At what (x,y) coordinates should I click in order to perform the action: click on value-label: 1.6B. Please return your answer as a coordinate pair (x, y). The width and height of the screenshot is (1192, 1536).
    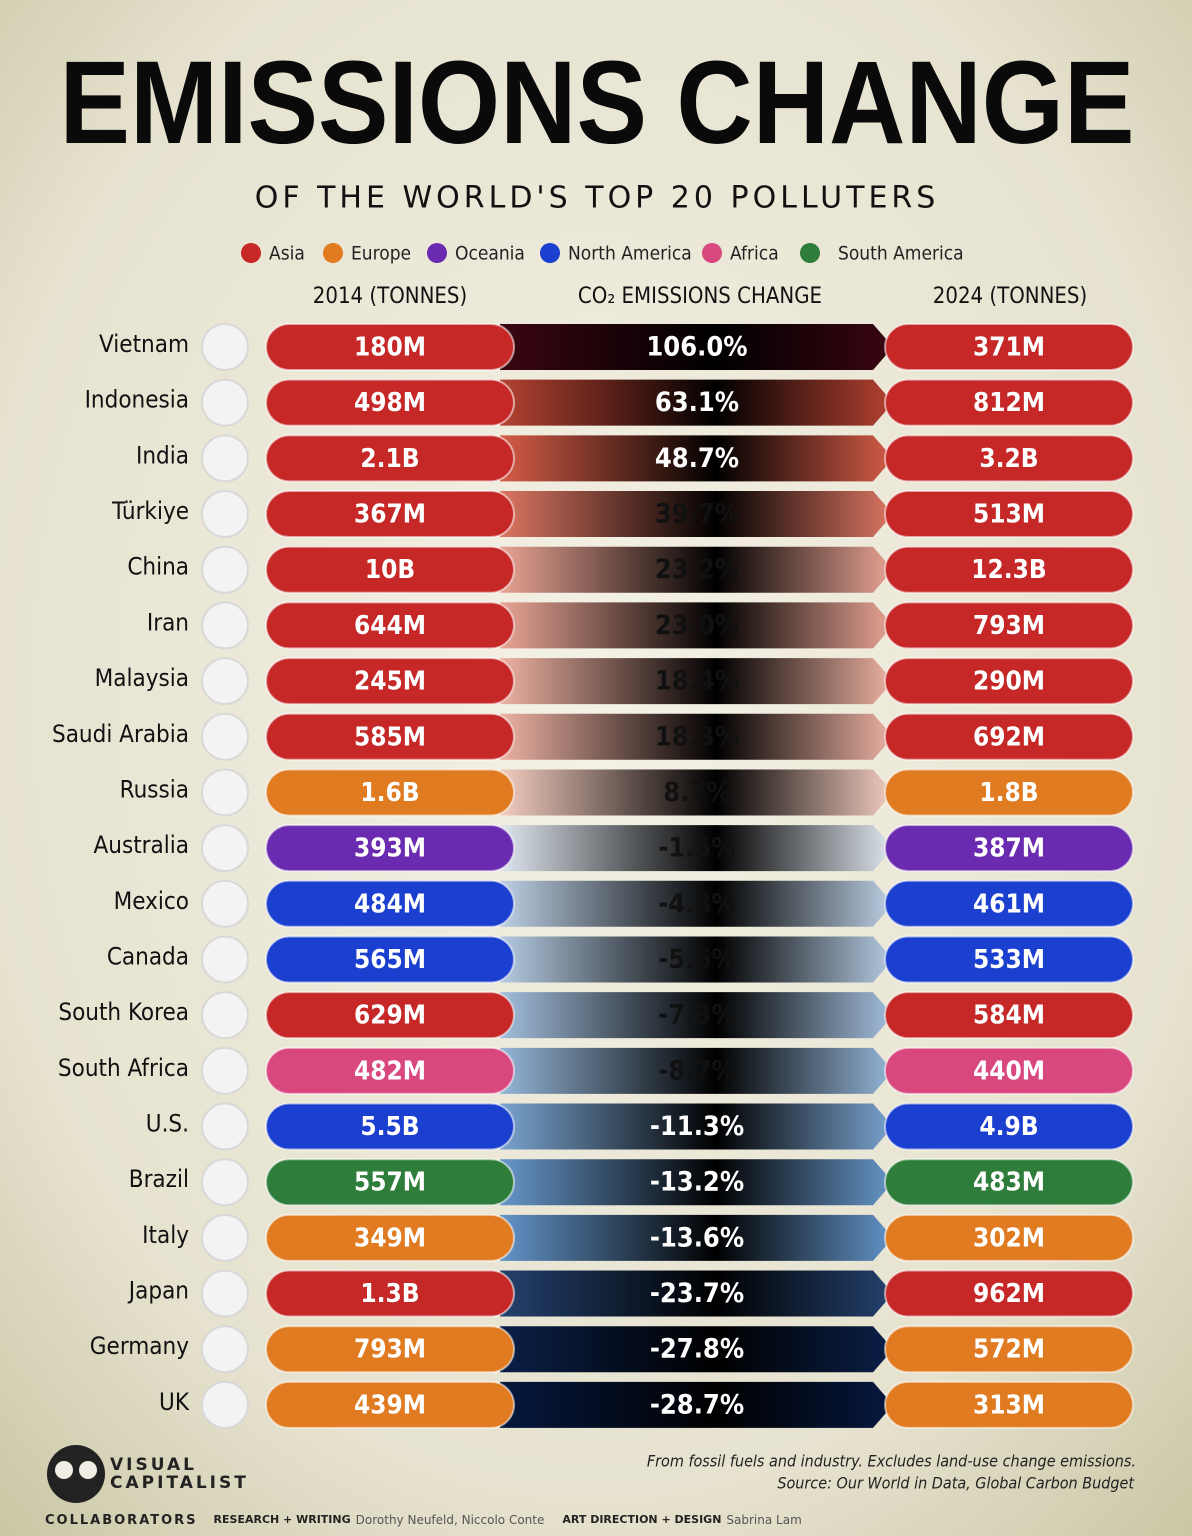
    Looking at the image, I should click on (389, 793).